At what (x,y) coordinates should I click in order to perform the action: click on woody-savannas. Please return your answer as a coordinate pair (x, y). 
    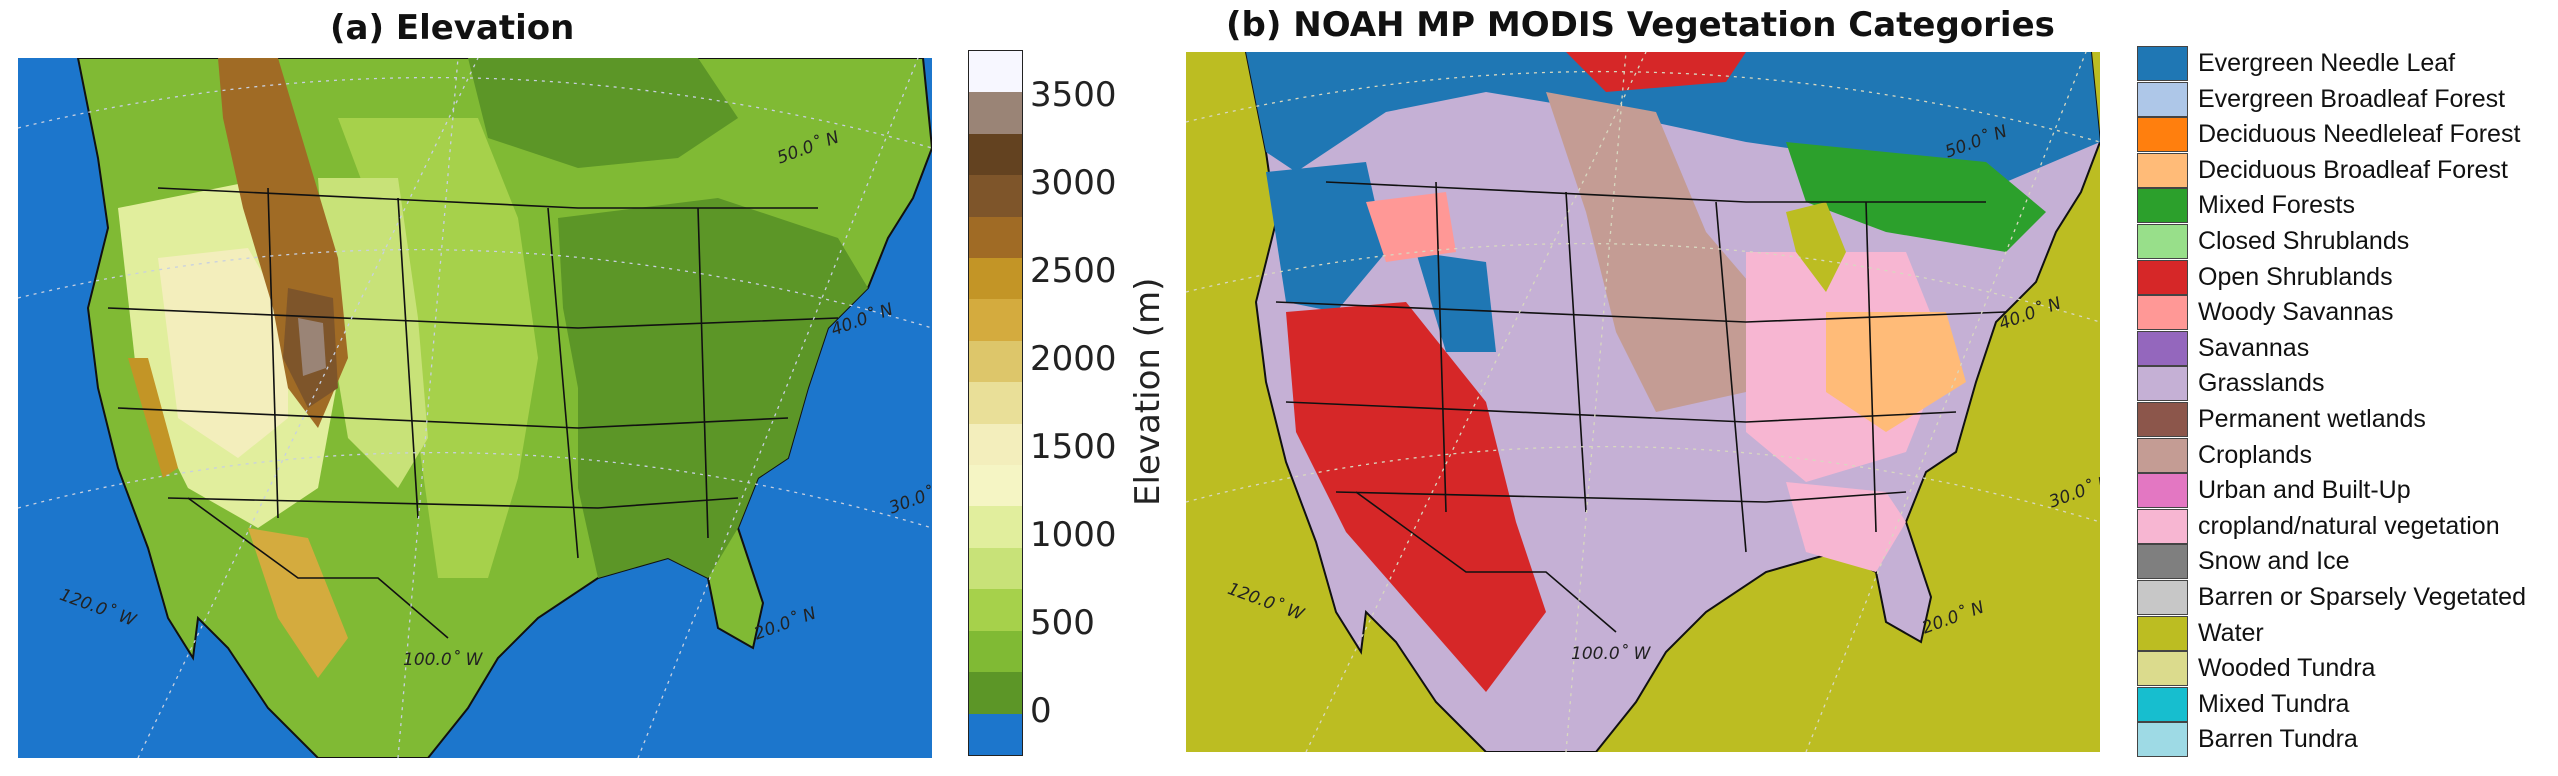
    Looking at the image, I should click on (1411, 227).